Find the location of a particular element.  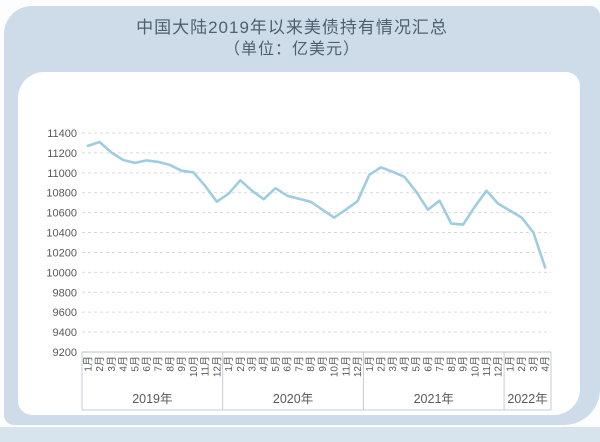

x-year-label: 2020年 is located at coordinates (293, 399).